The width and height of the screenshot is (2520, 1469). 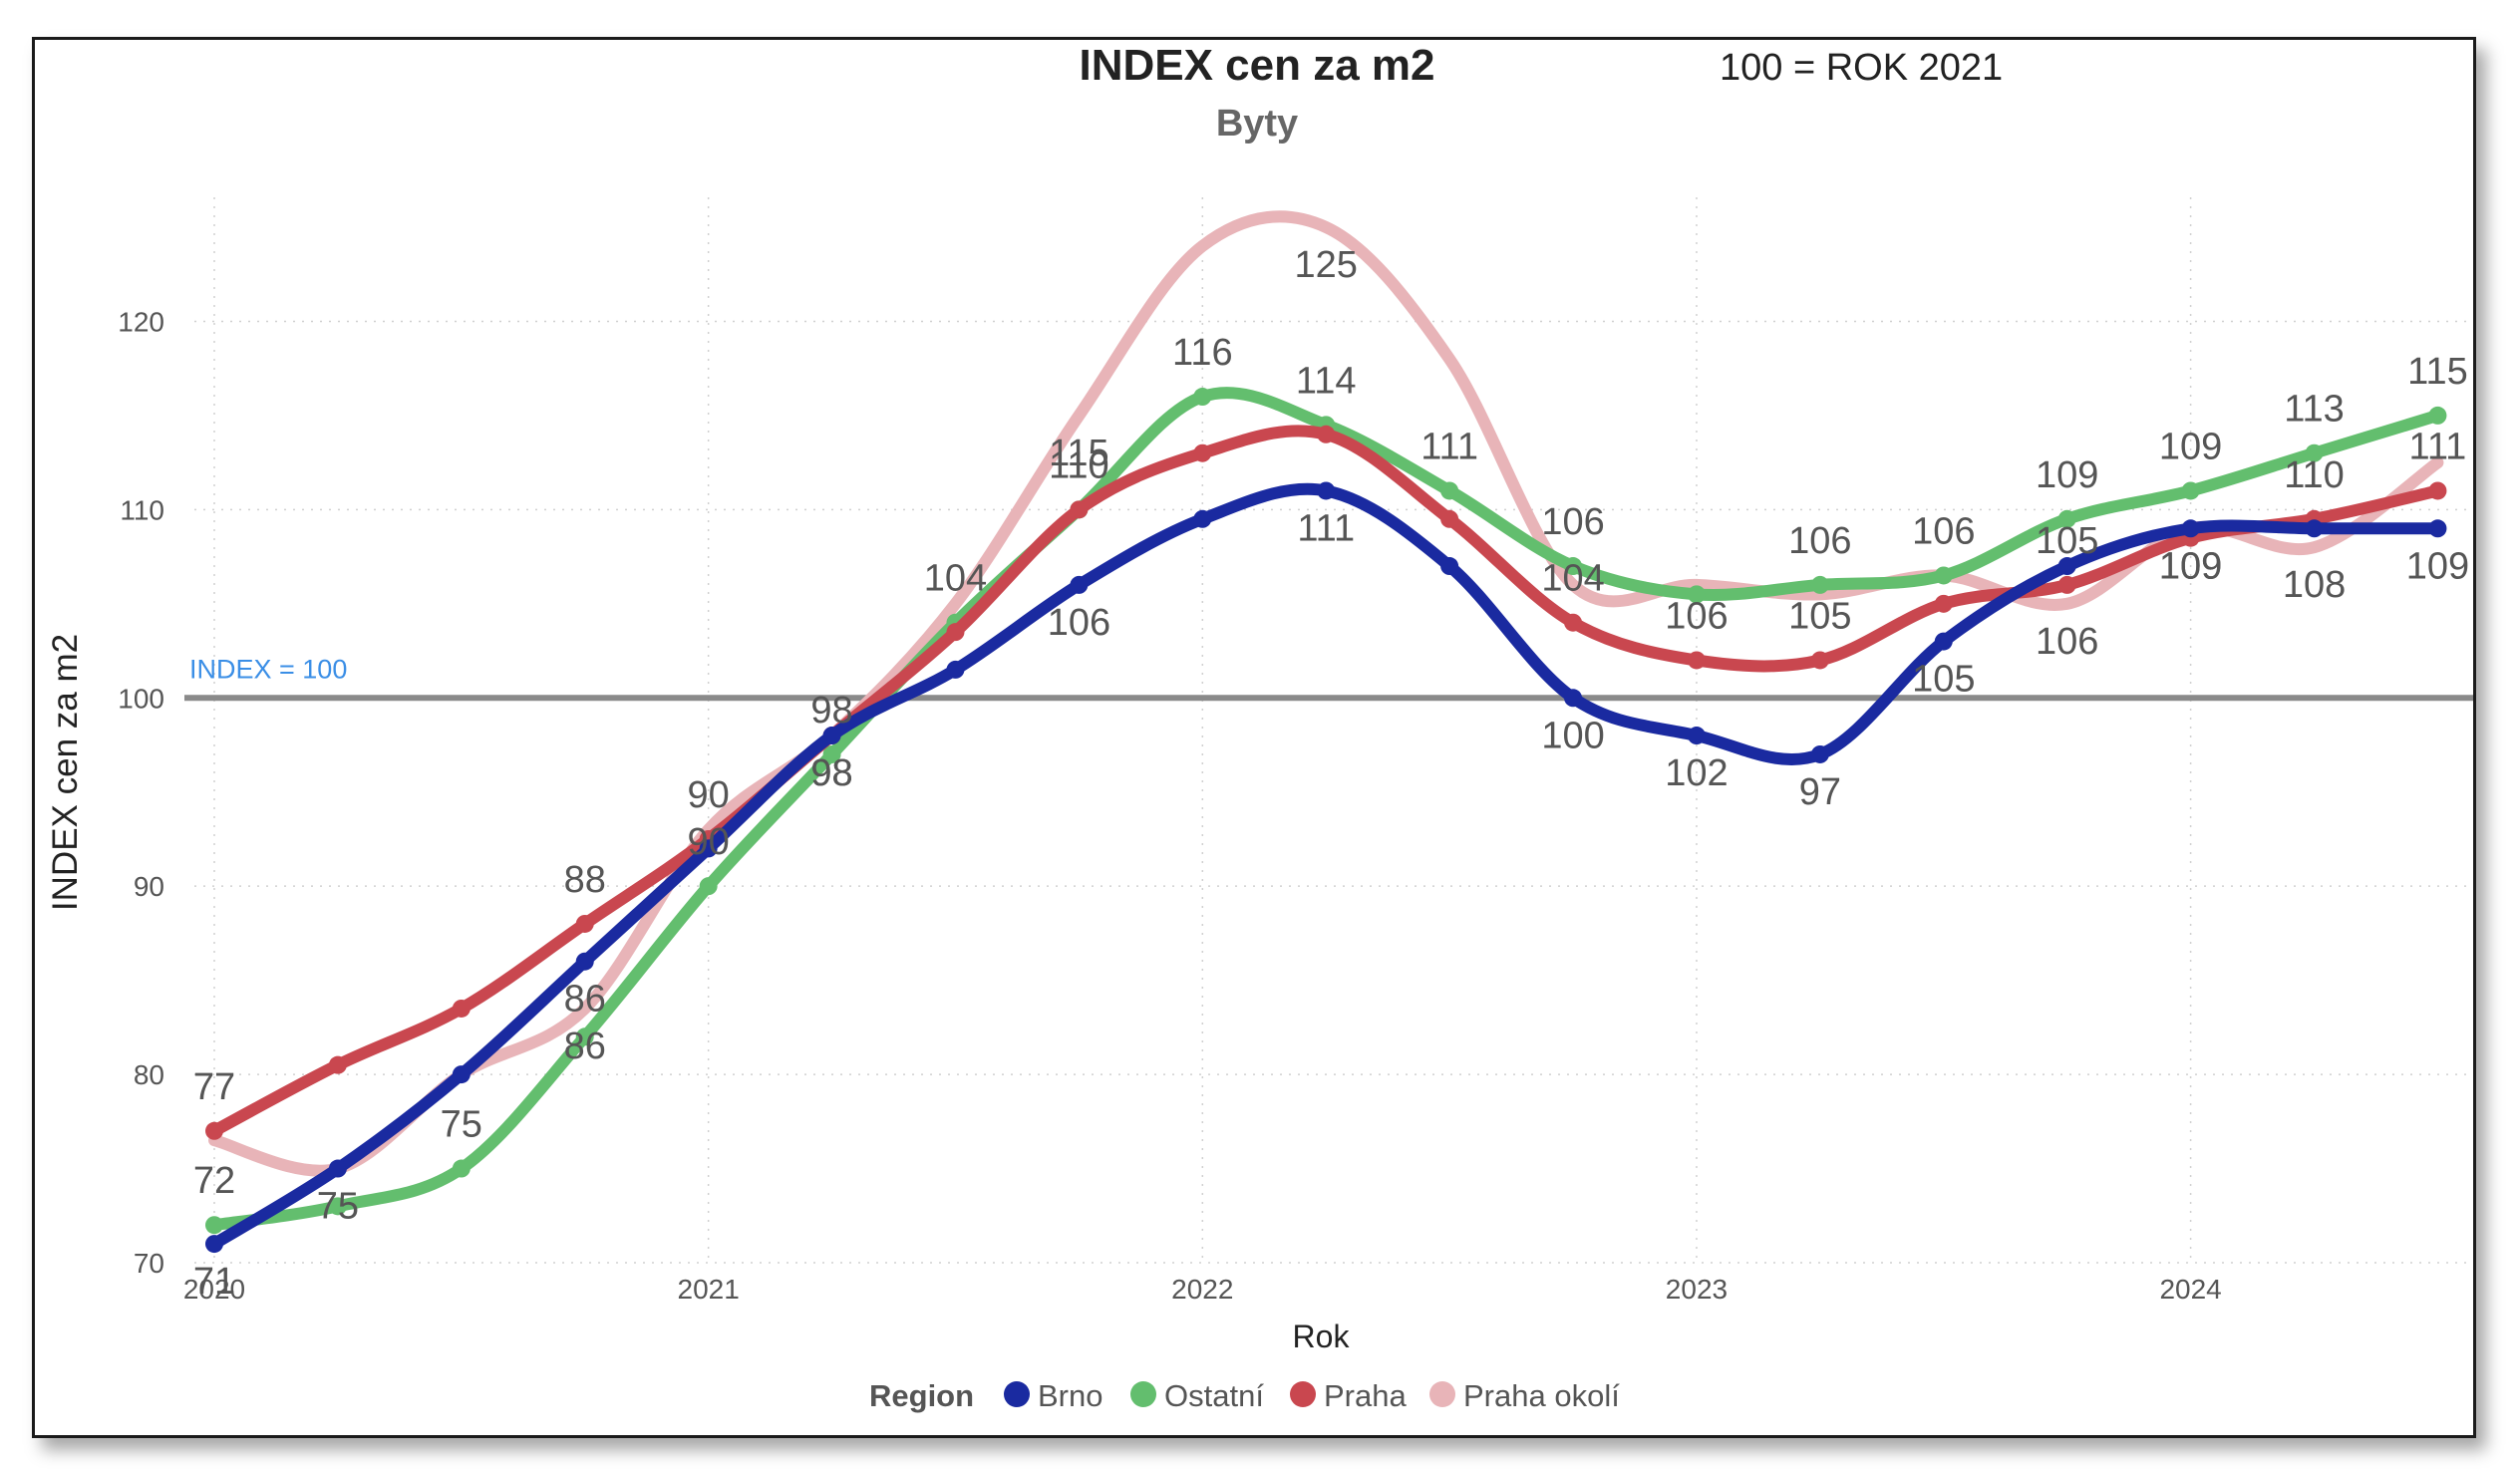 I want to click on data-label: 97, so click(x=1820, y=792).